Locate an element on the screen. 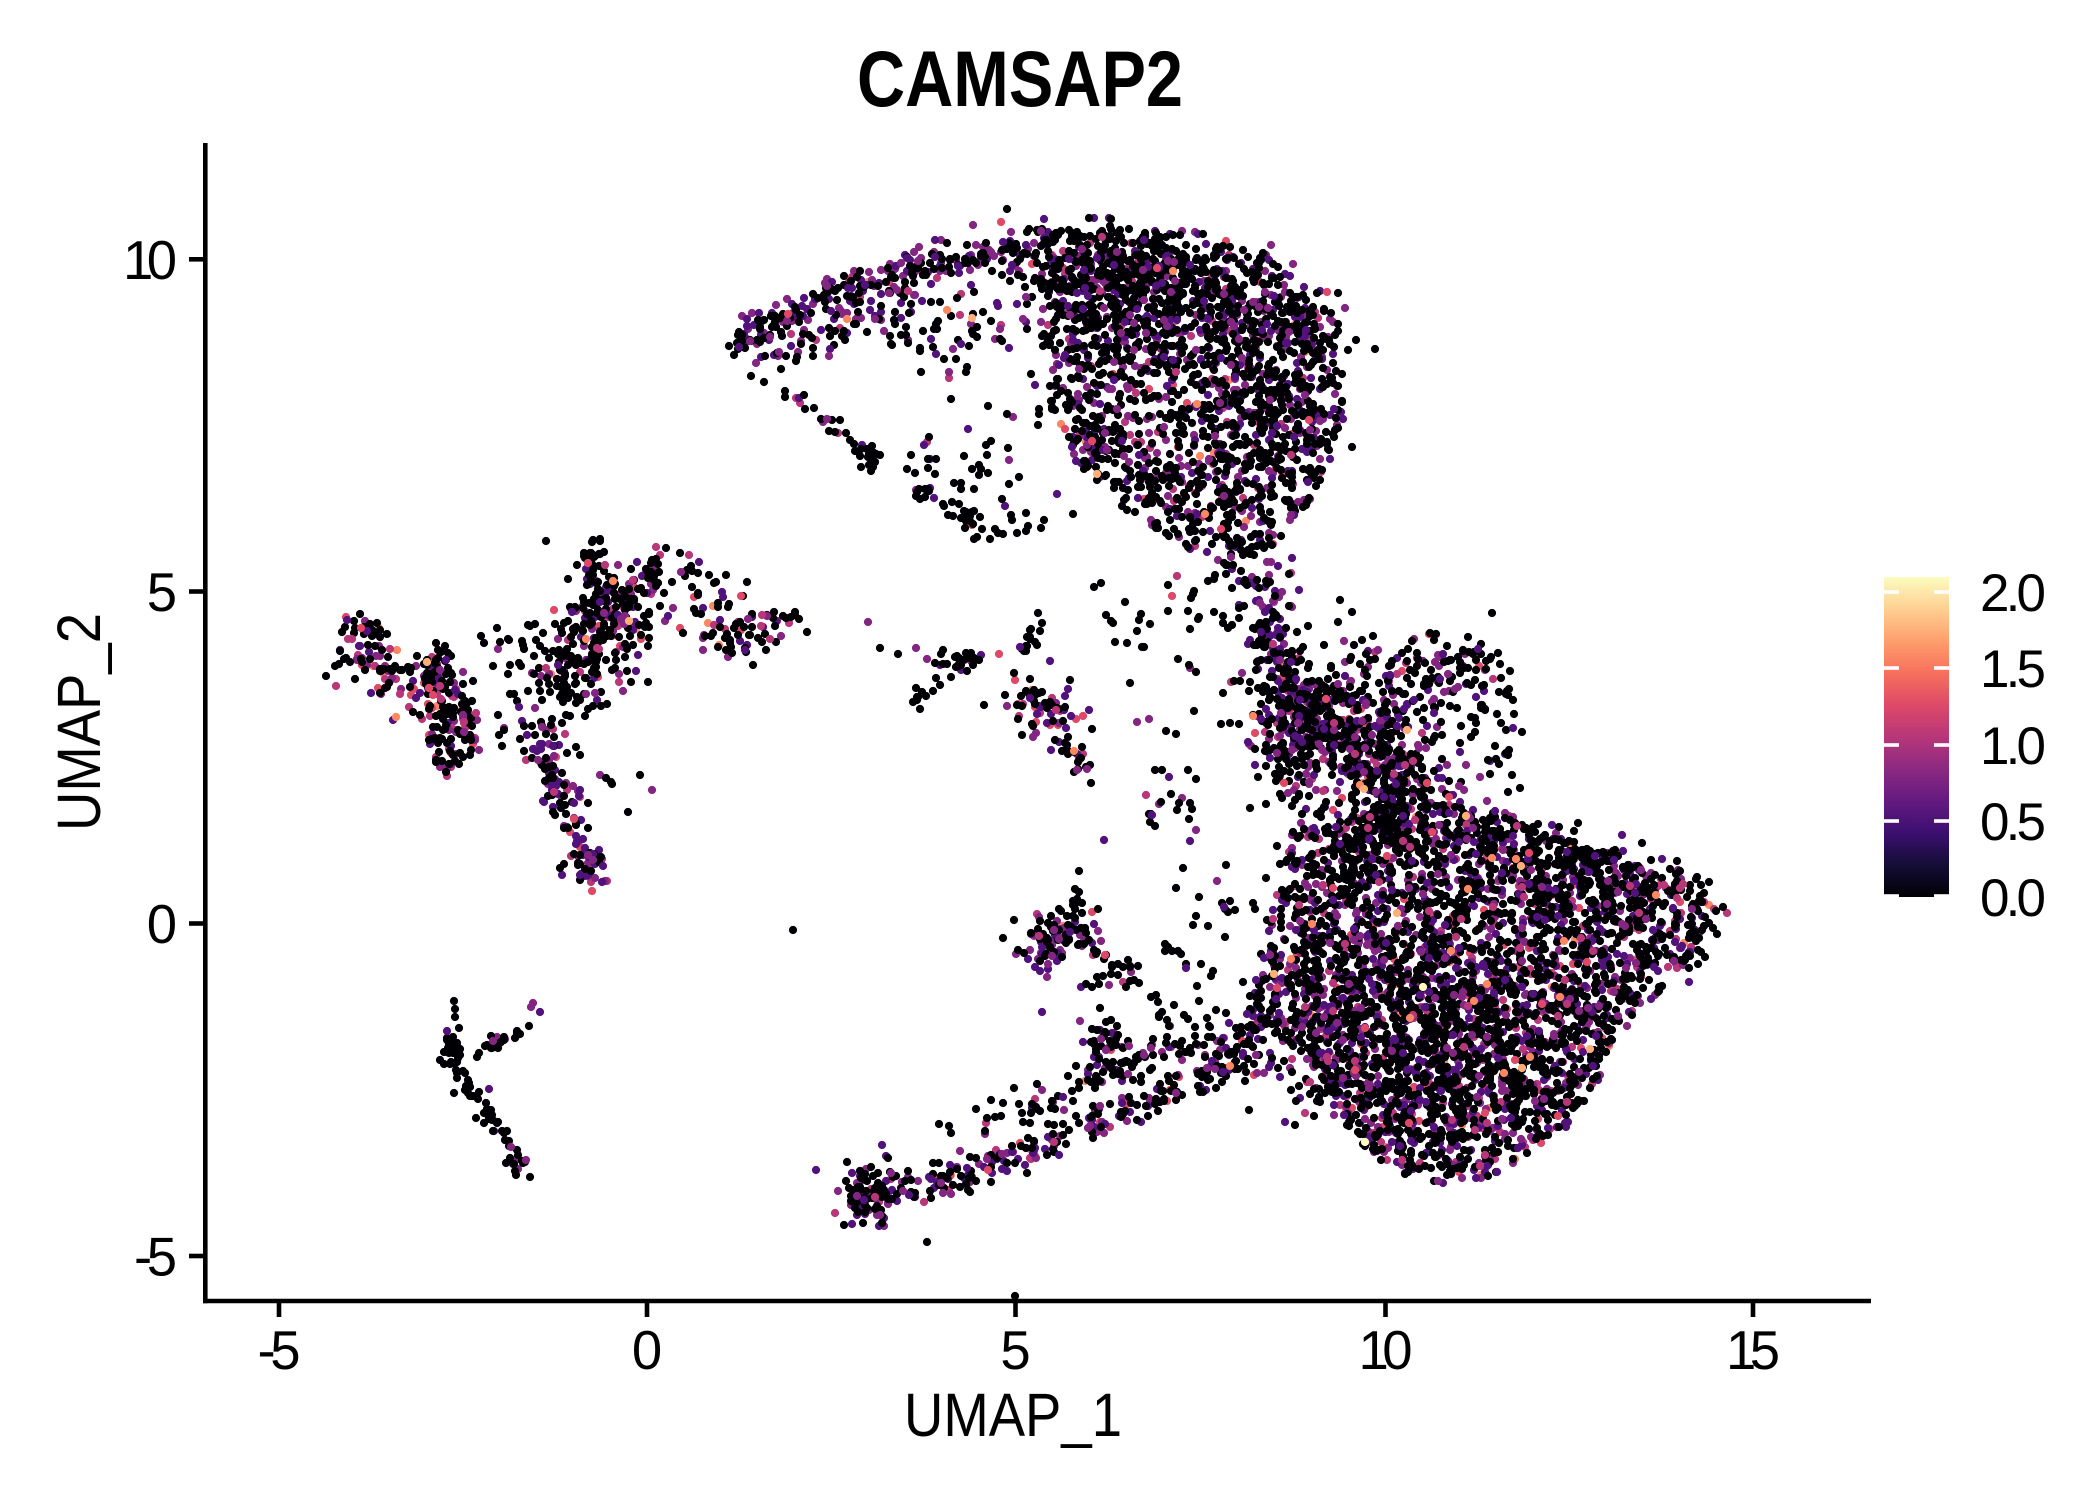  svg-text: 15 is located at coordinates (1753, 1350).